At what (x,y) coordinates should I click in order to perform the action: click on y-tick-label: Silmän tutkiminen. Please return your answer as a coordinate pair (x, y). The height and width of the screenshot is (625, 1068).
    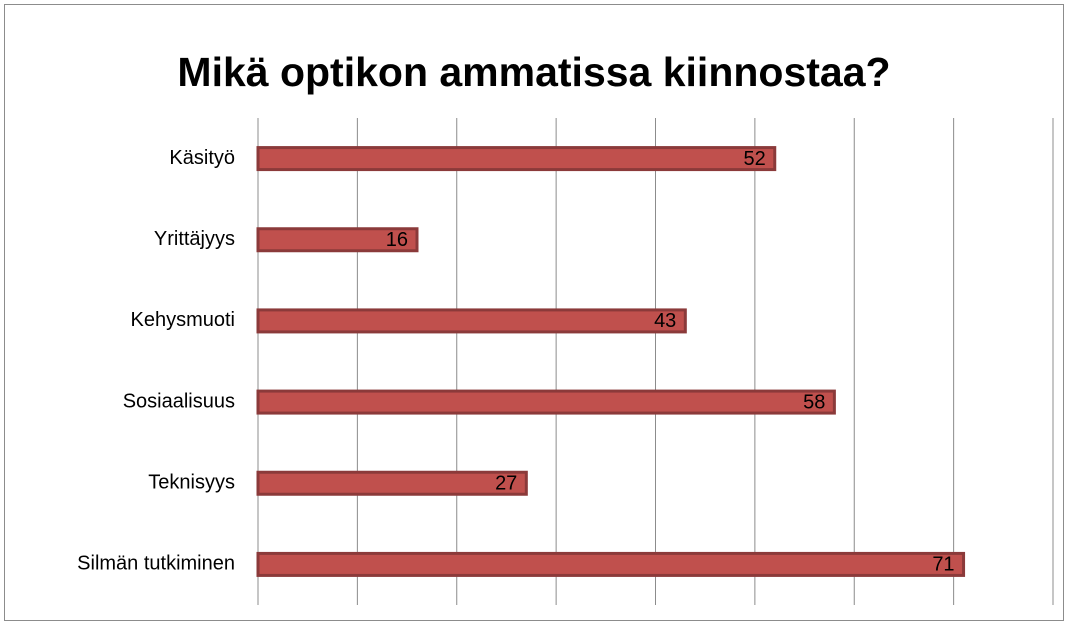
    Looking at the image, I should click on (156, 564).